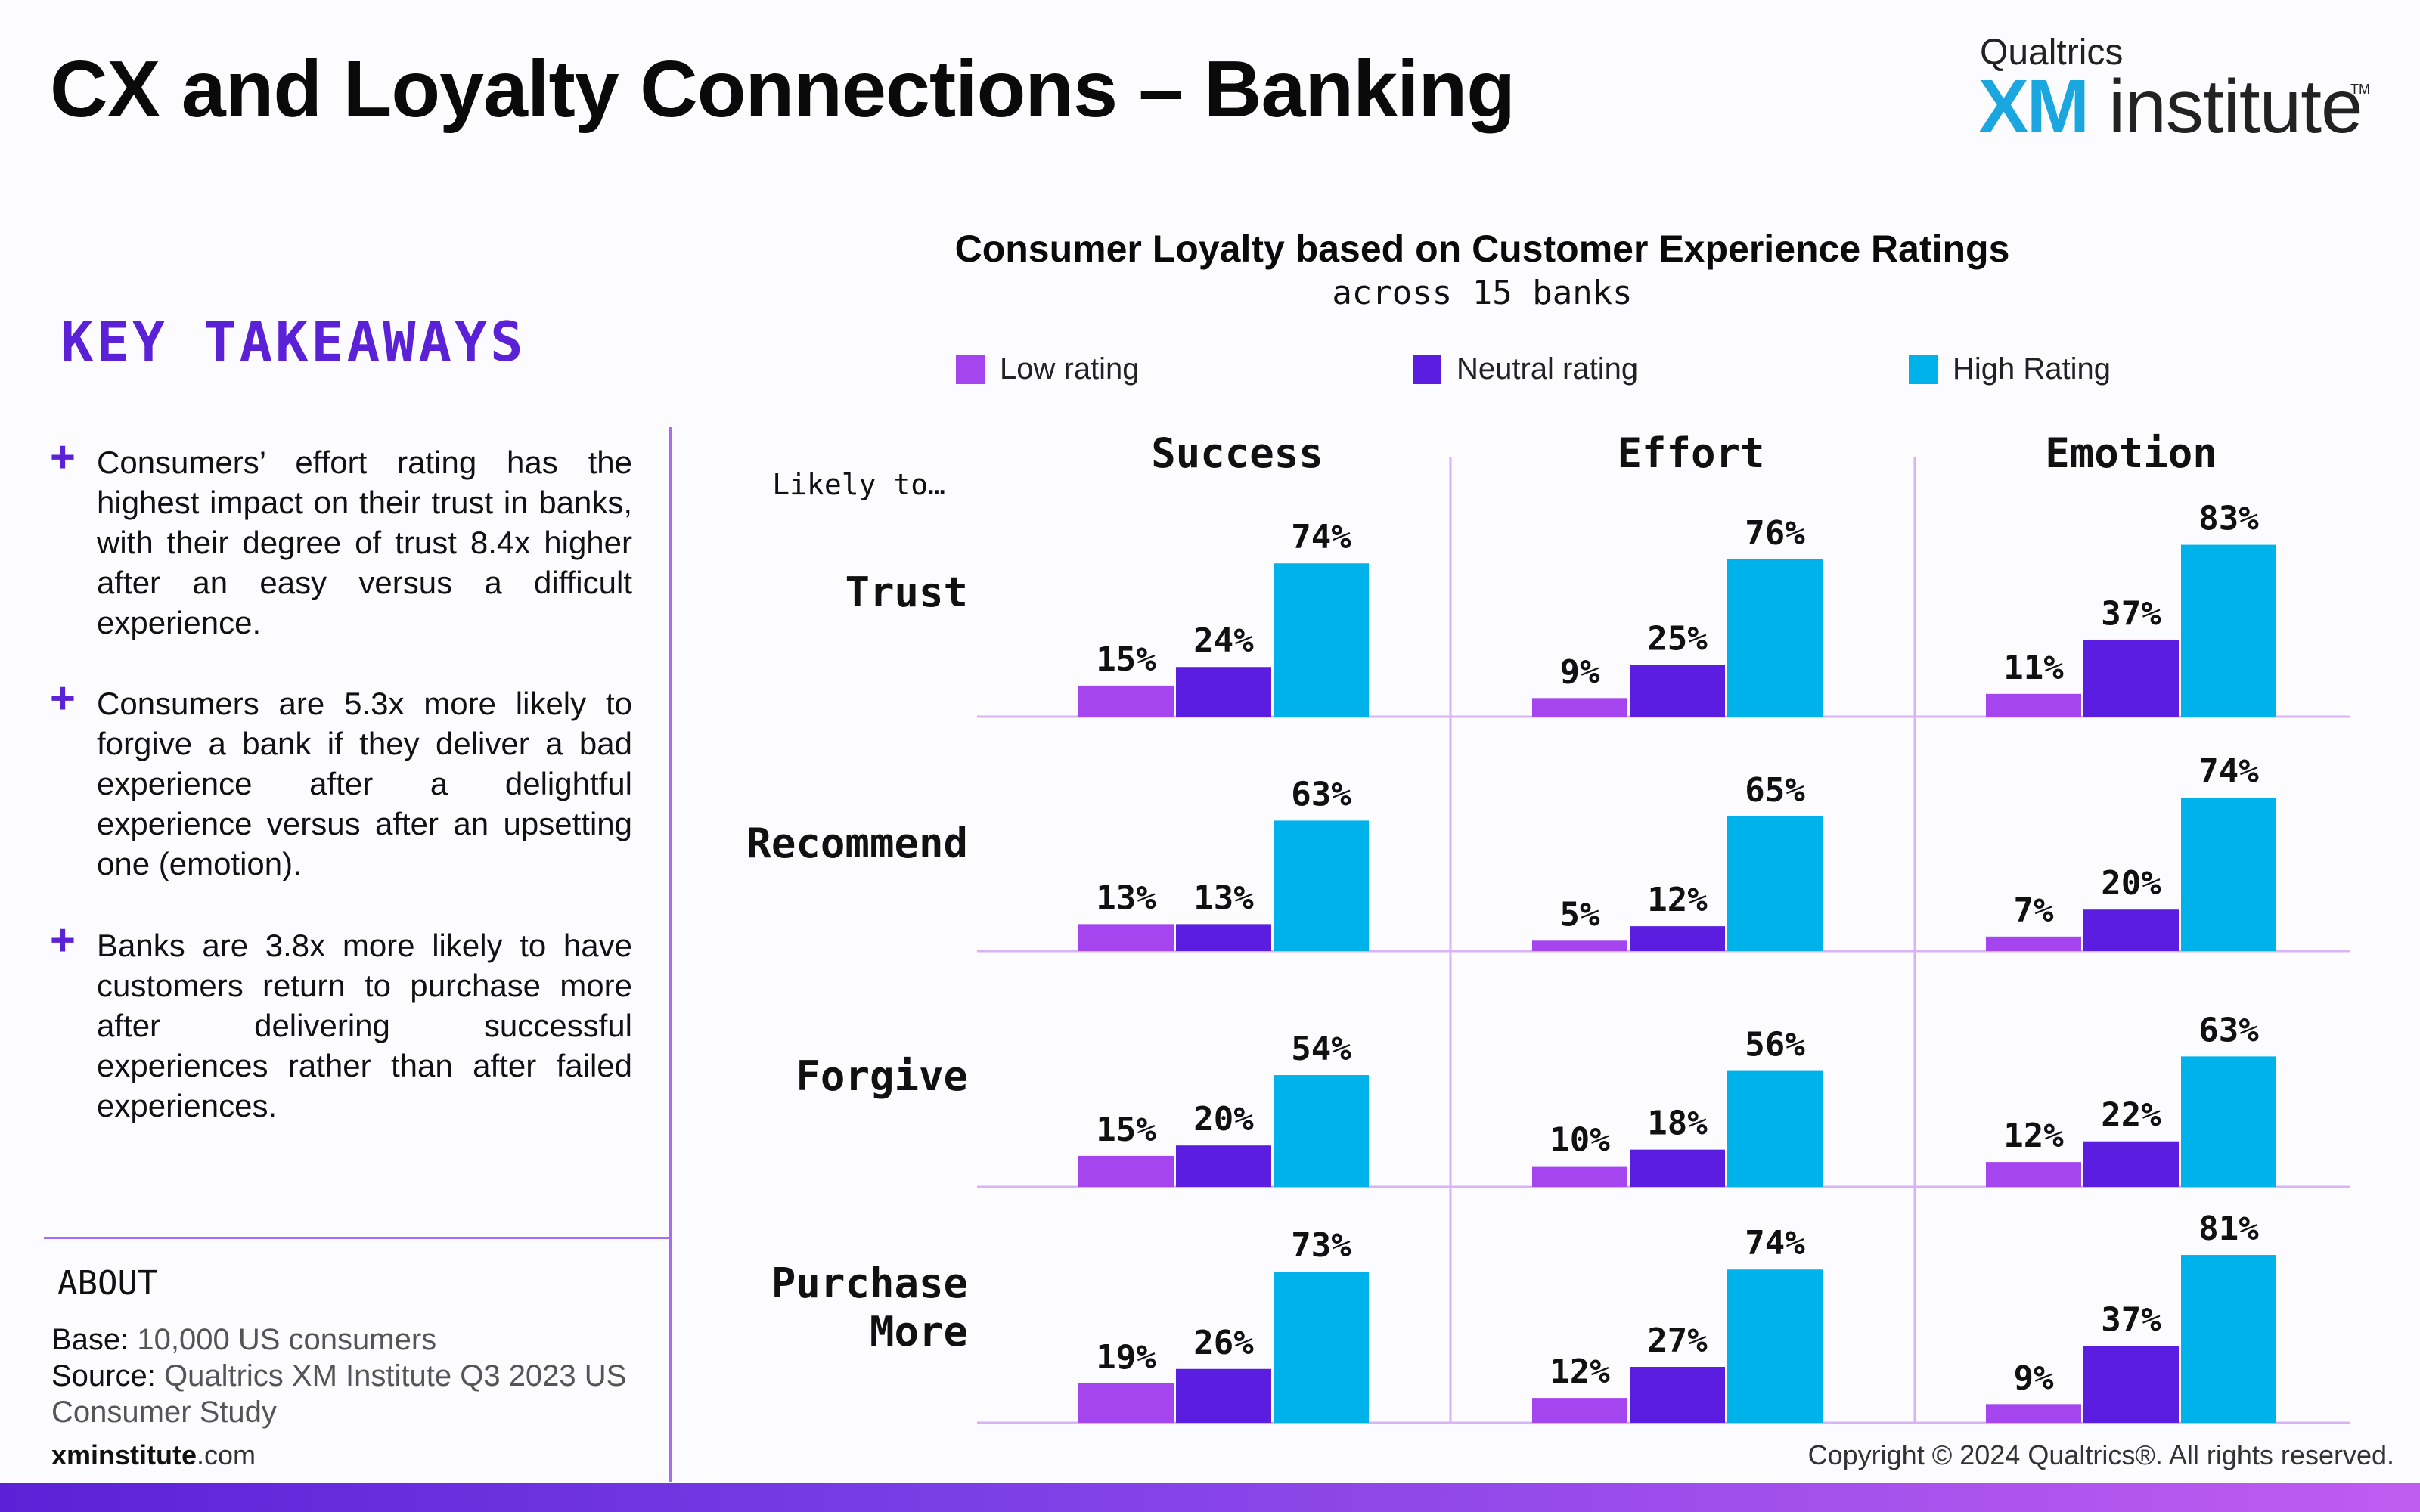 This screenshot has height=1512, width=2420. What do you see at coordinates (2228, 1121) in the screenshot?
I see `bar-forgive-emotion-high-rating` at bounding box center [2228, 1121].